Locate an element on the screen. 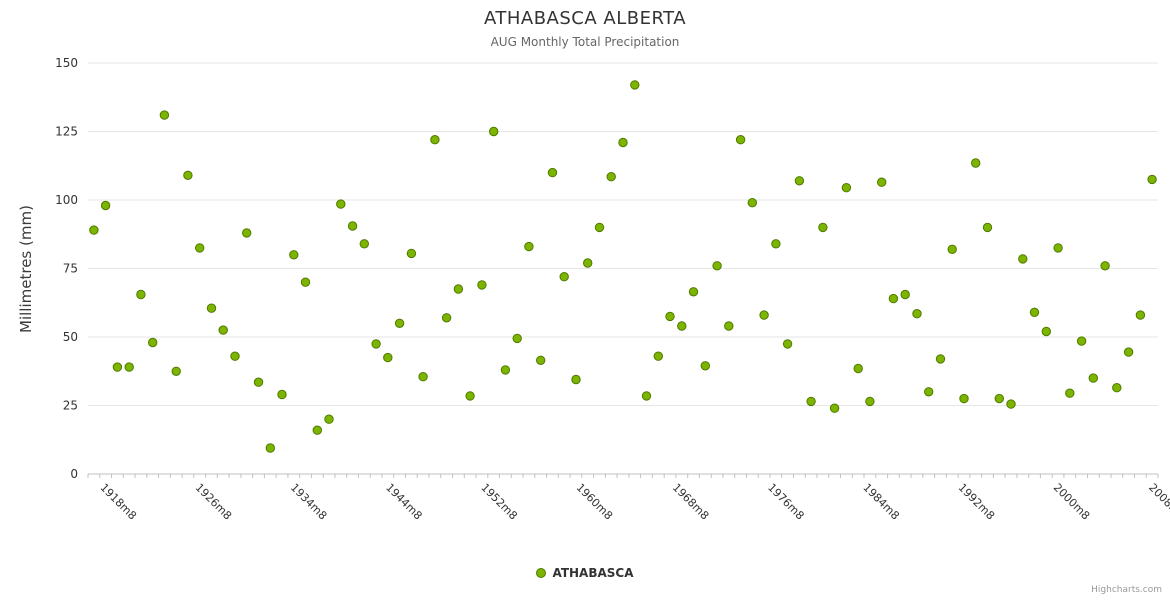  credits-link: Highcharts.com is located at coordinates (1126, 590).